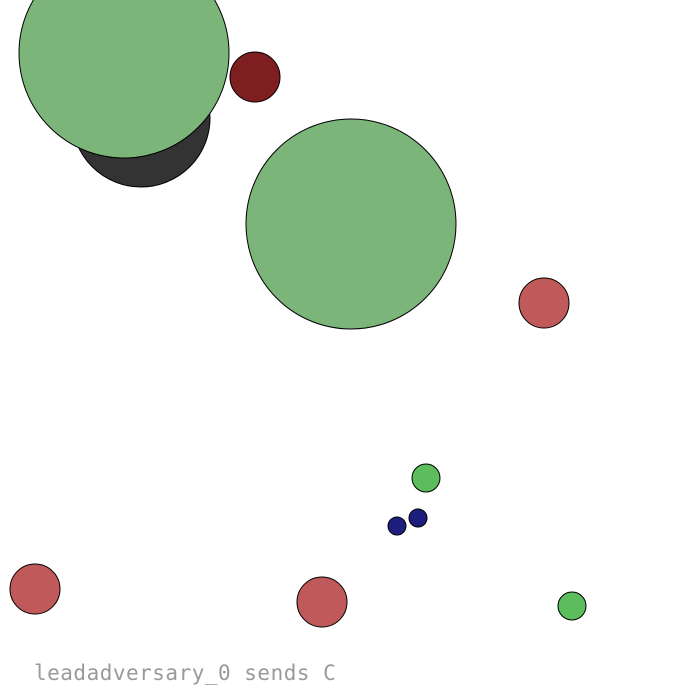 The width and height of the screenshot is (700, 700). Describe the element at coordinates (35, 589) in the screenshot. I see `adversary-bottom-left` at that location.